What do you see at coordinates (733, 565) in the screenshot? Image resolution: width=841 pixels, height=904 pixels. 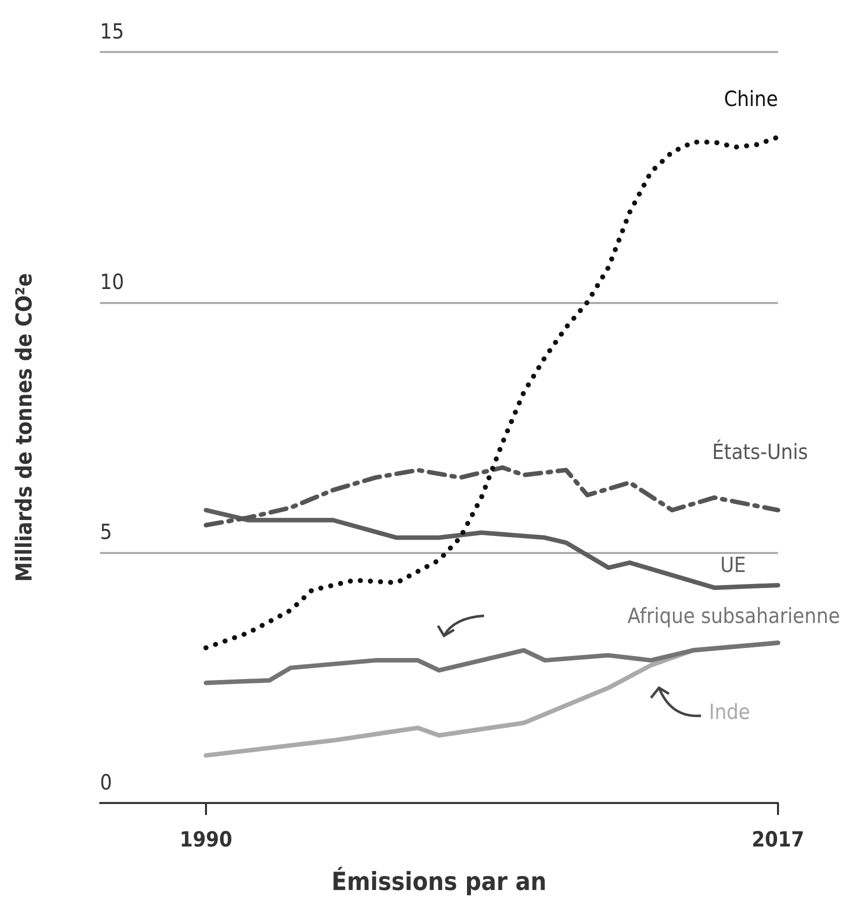 I see `series-label: UE` at bounding box center [733, 565].